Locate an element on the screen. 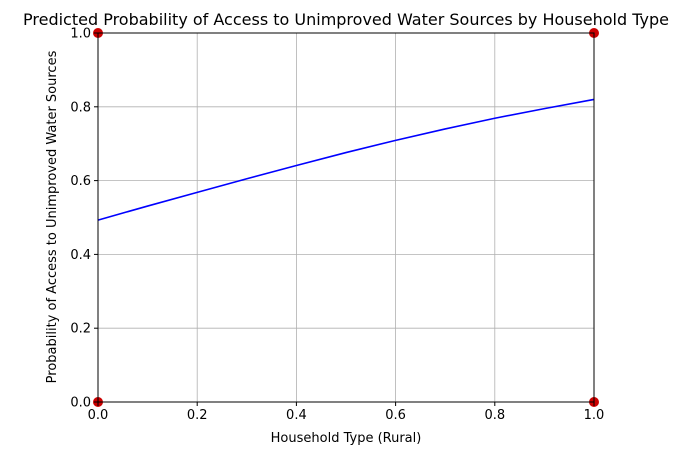 This screenshot has height=459, width=691. y-tick-label: 0.6 is located at coordinates (80, 181).